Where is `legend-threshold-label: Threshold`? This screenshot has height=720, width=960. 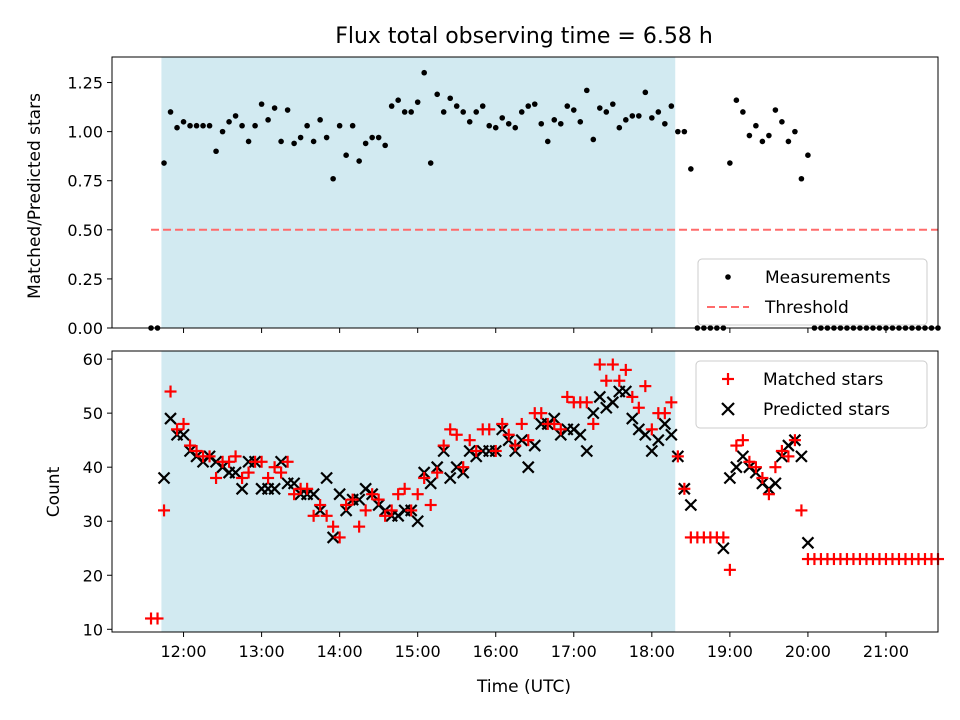 legend-threshold-label: Threshold is located at coordinates (806, 308).